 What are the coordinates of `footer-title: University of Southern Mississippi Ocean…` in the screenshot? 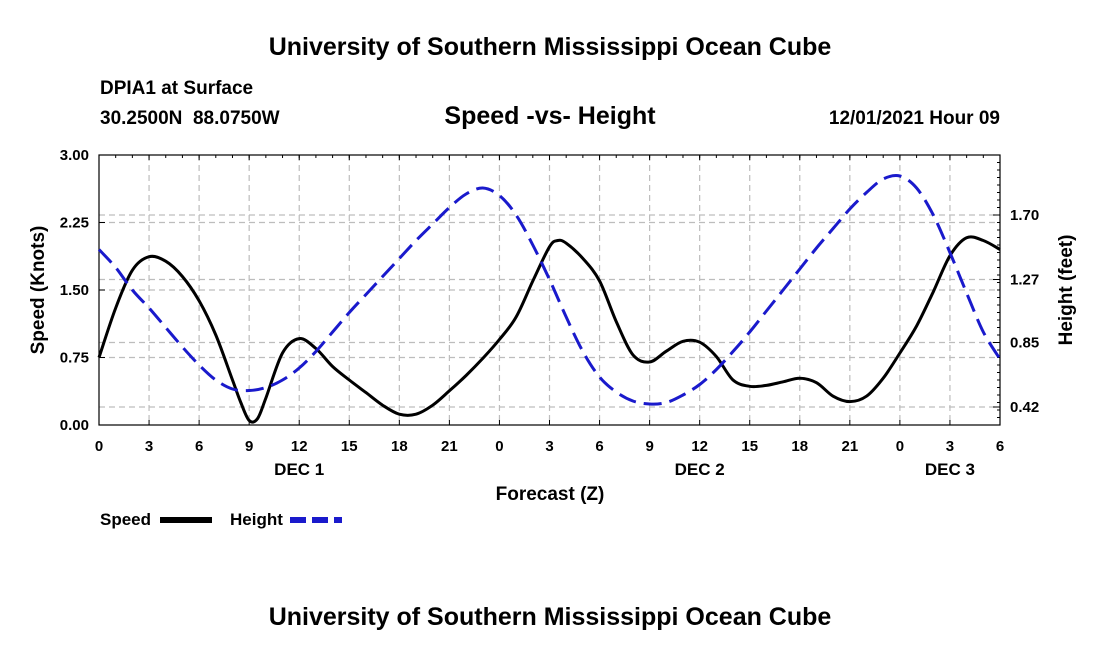 It's located at (550, 617).